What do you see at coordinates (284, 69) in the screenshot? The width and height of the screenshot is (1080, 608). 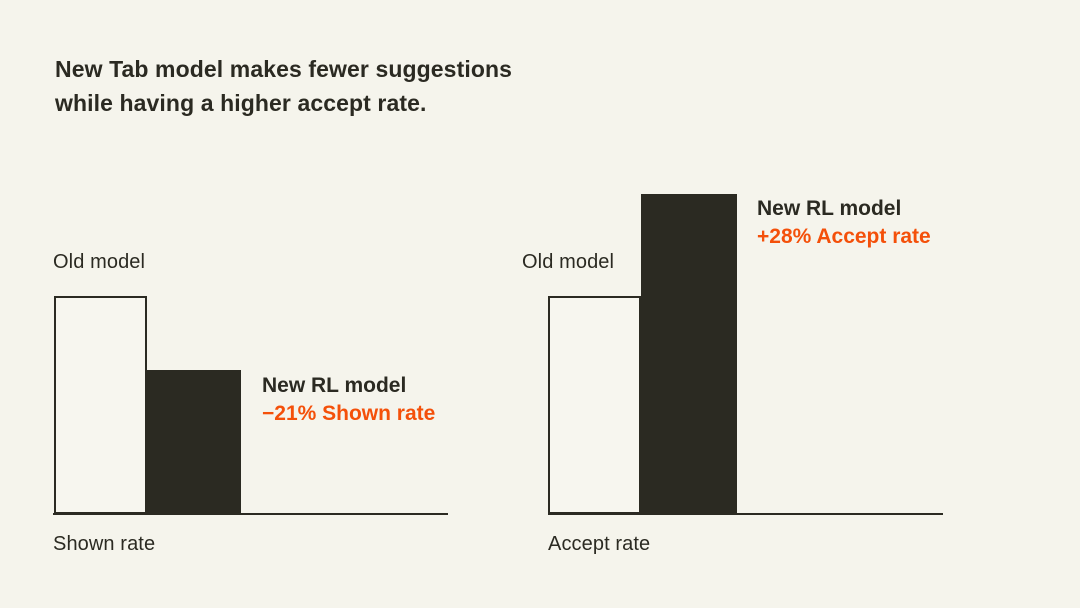 I see `title-line-1: New Tab model makes fewer suggestions` at bounding box center [284, 69].